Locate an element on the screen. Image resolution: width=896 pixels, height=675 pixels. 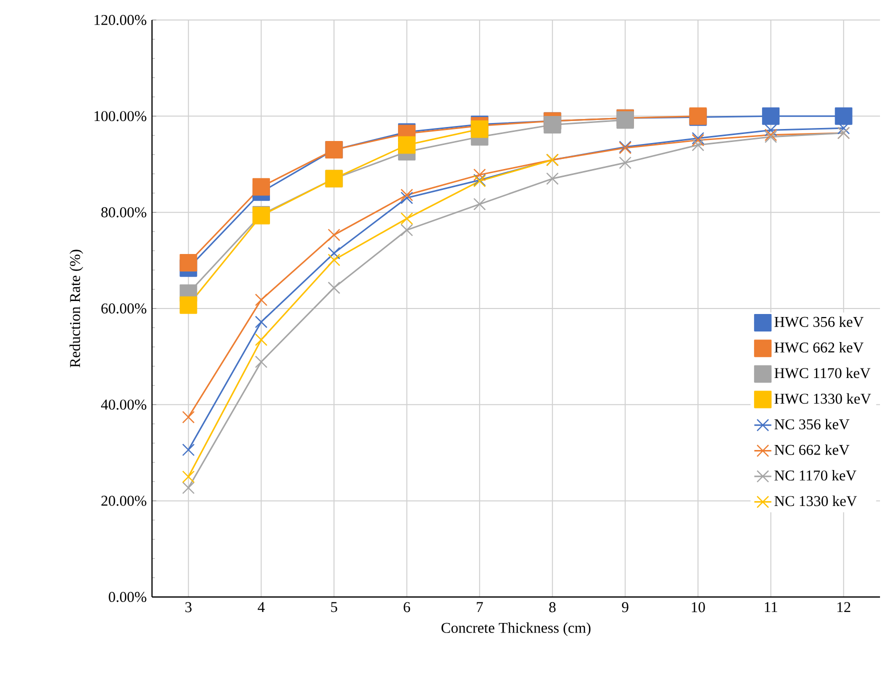
legend-label: HWC 1170 keV is located at coordinates (822, 373).